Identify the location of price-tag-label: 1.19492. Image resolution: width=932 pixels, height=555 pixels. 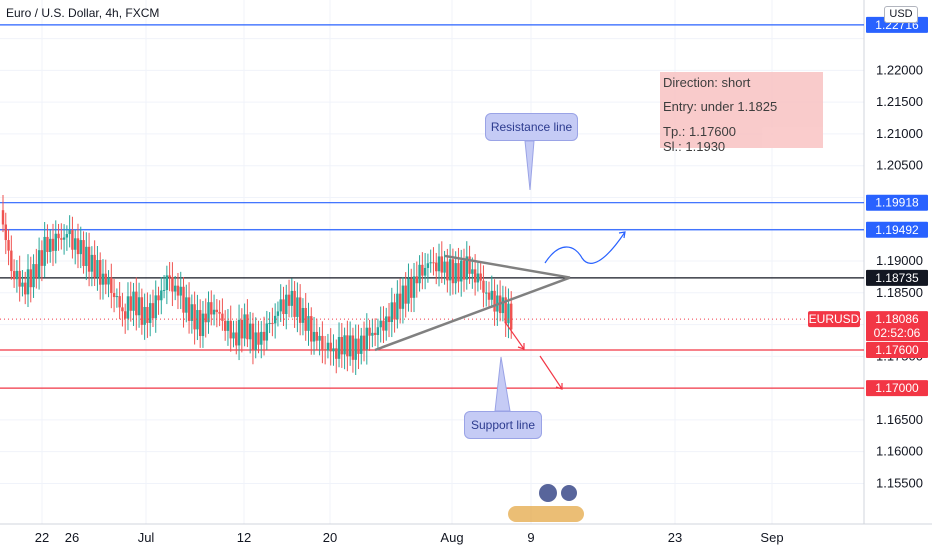
(897, 230).